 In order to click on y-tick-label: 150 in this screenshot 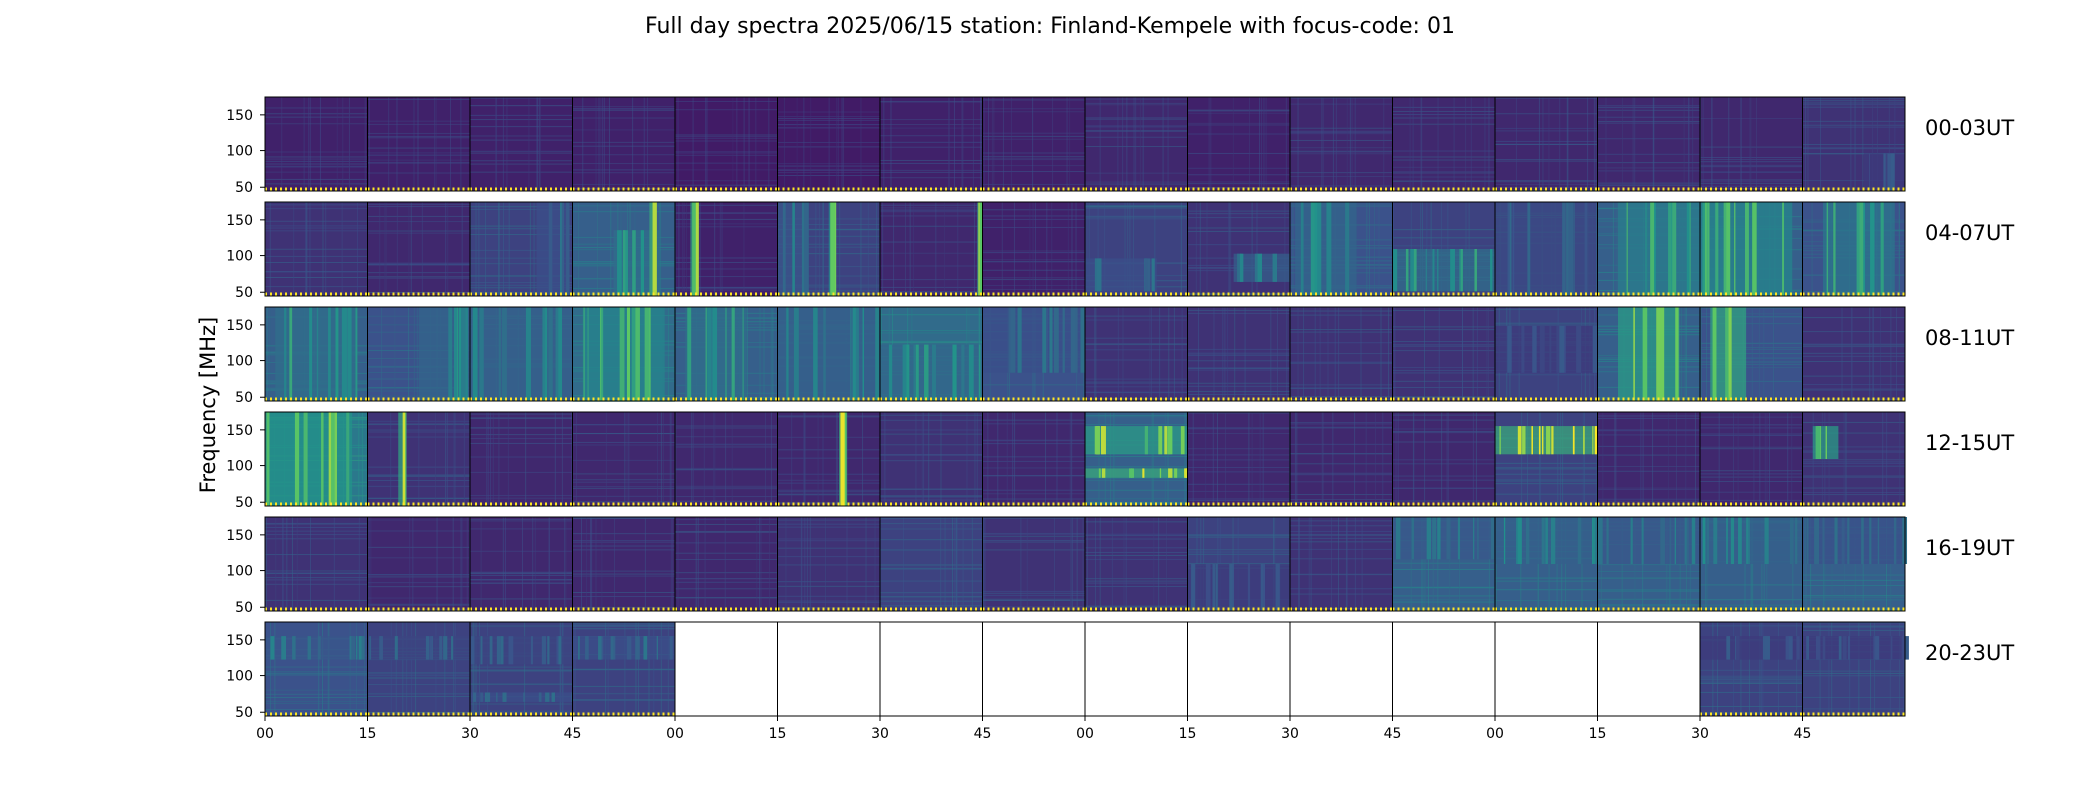, I will do `click(239, 221)`.